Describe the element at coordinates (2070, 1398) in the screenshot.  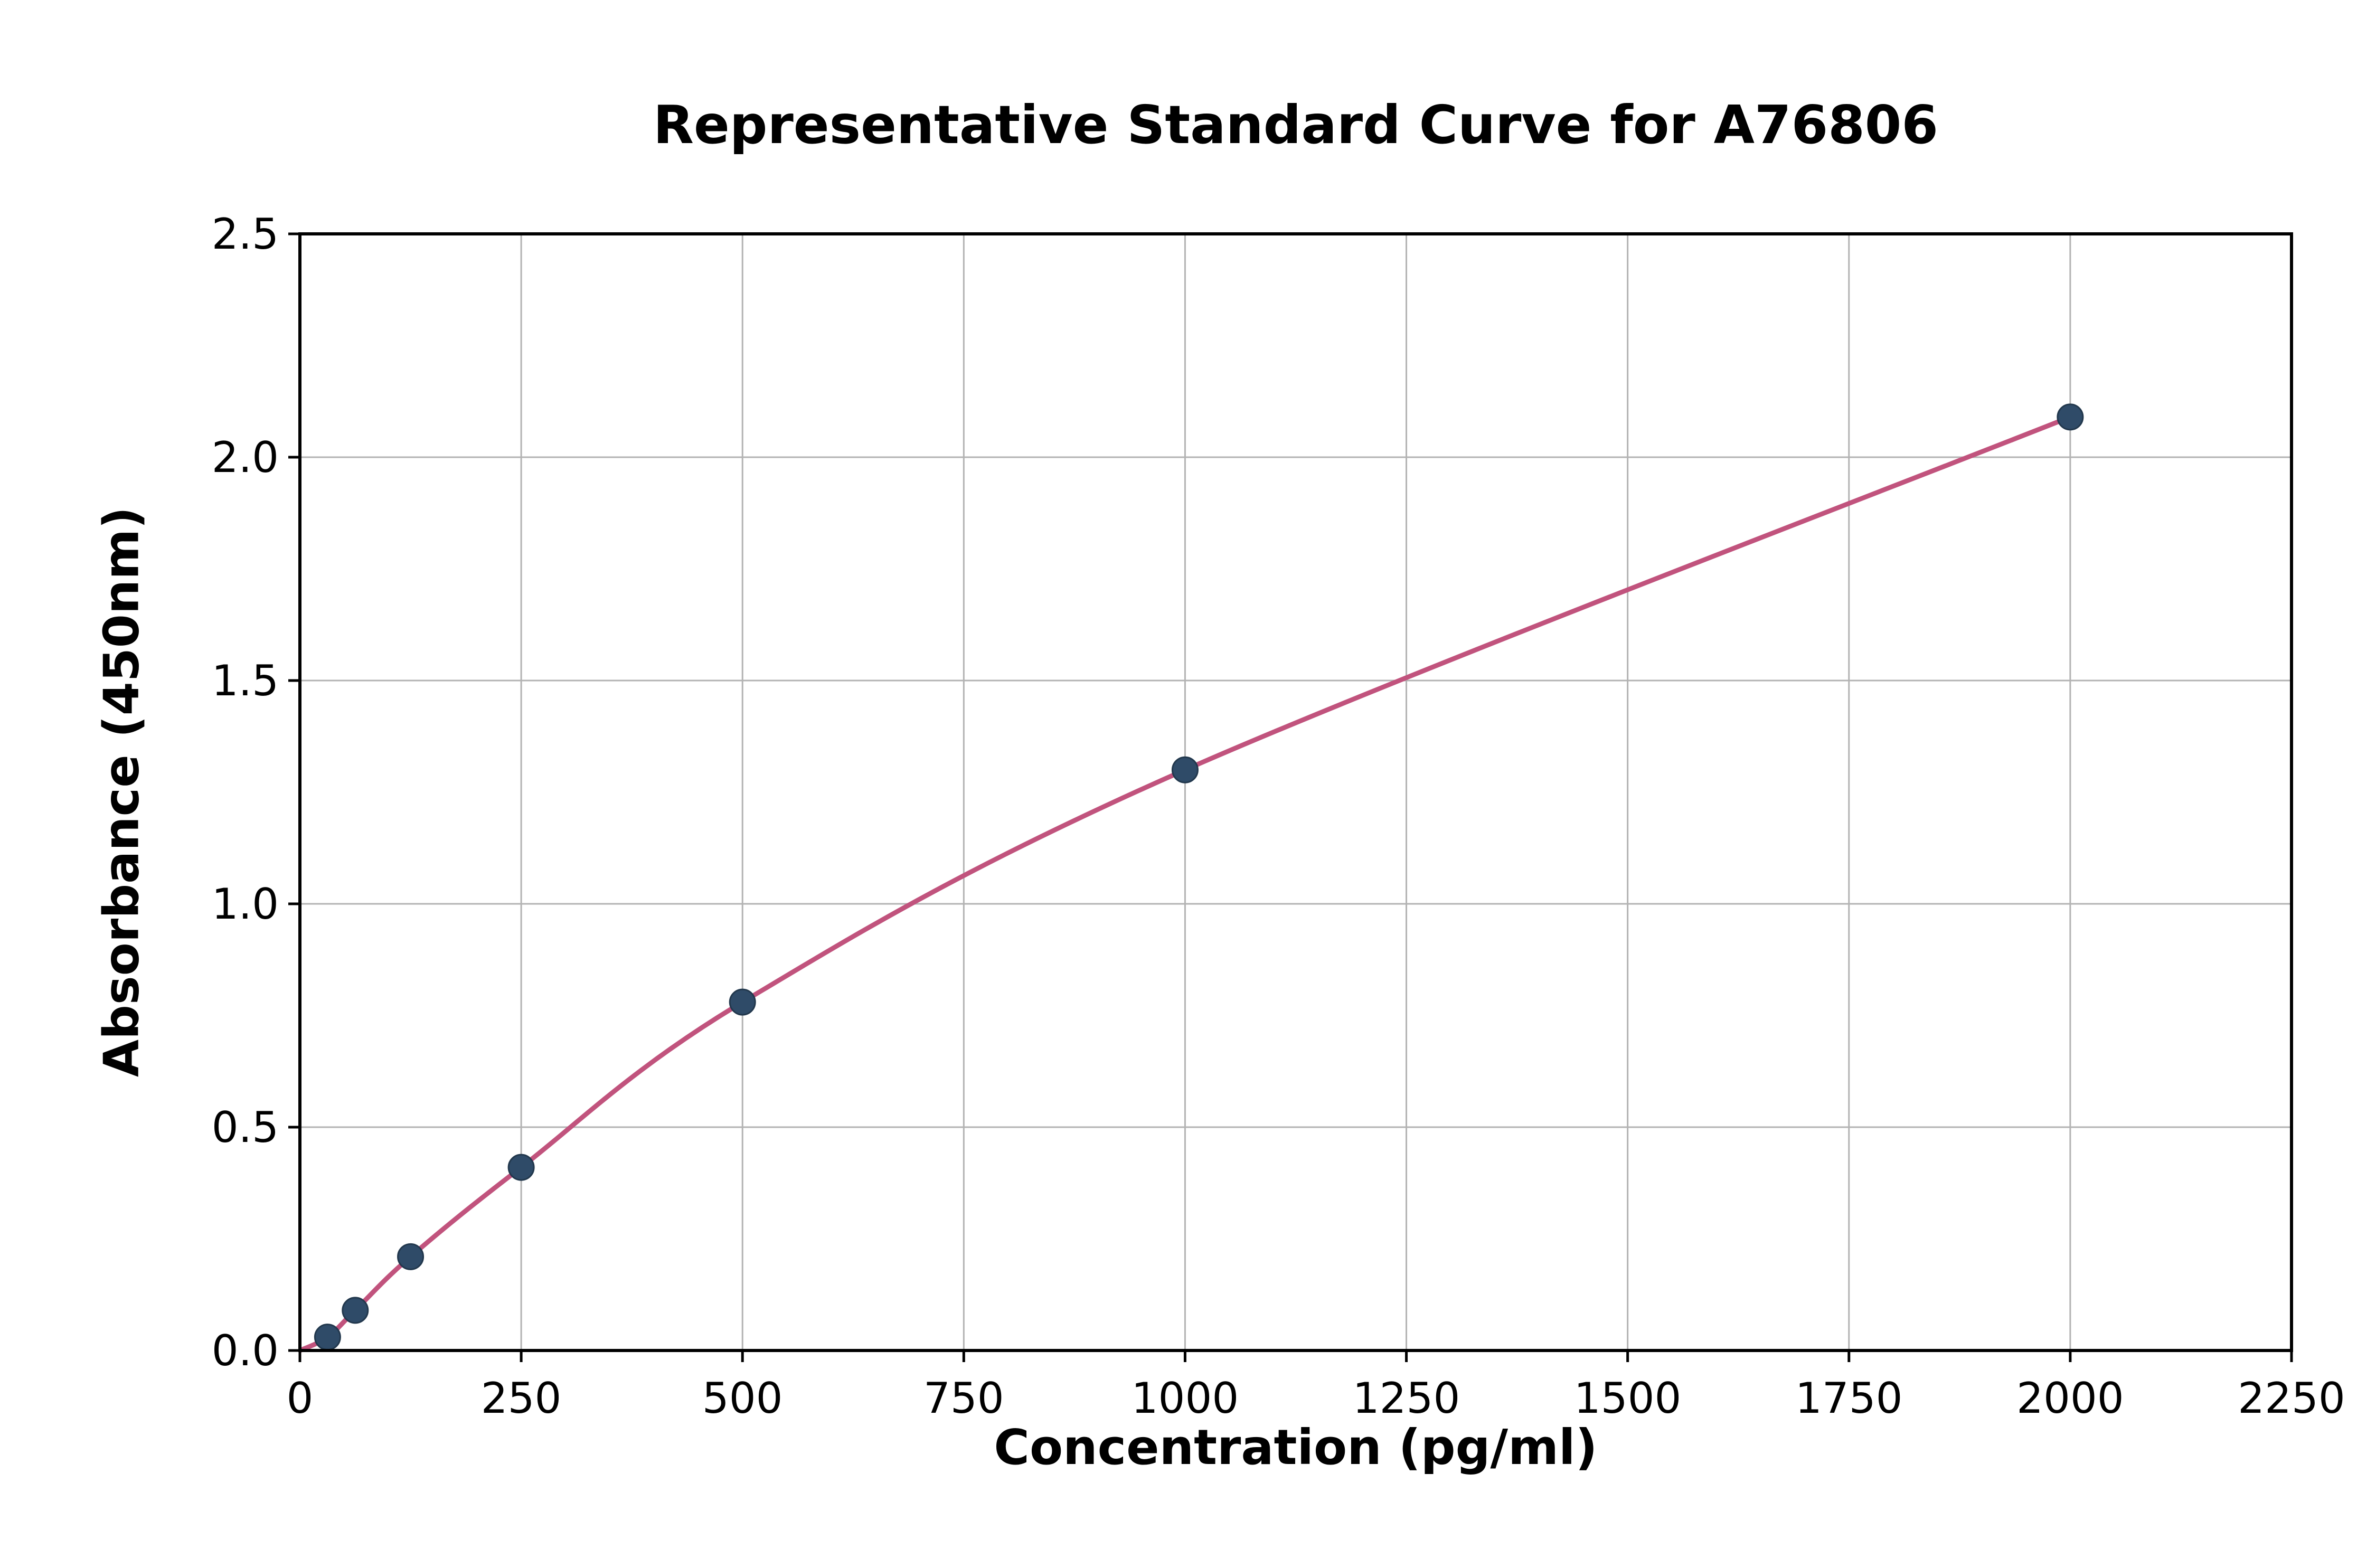
I see `x-tick-label: 2000` at that location.